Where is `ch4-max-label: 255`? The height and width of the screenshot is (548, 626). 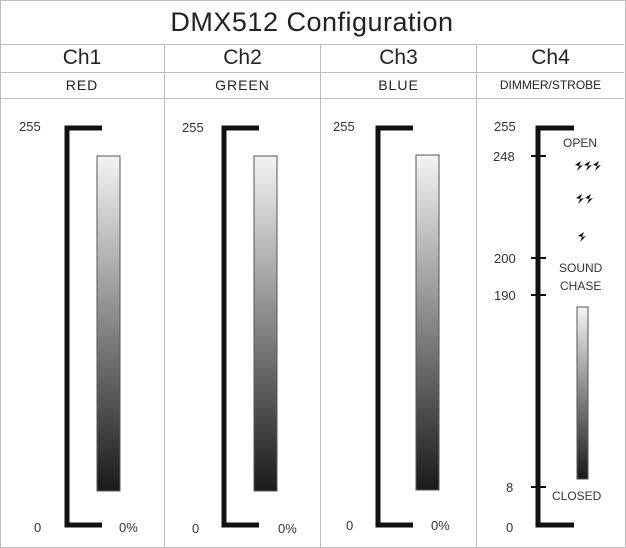
ch4-max-label: 255 is located at coordinates (505, 126).